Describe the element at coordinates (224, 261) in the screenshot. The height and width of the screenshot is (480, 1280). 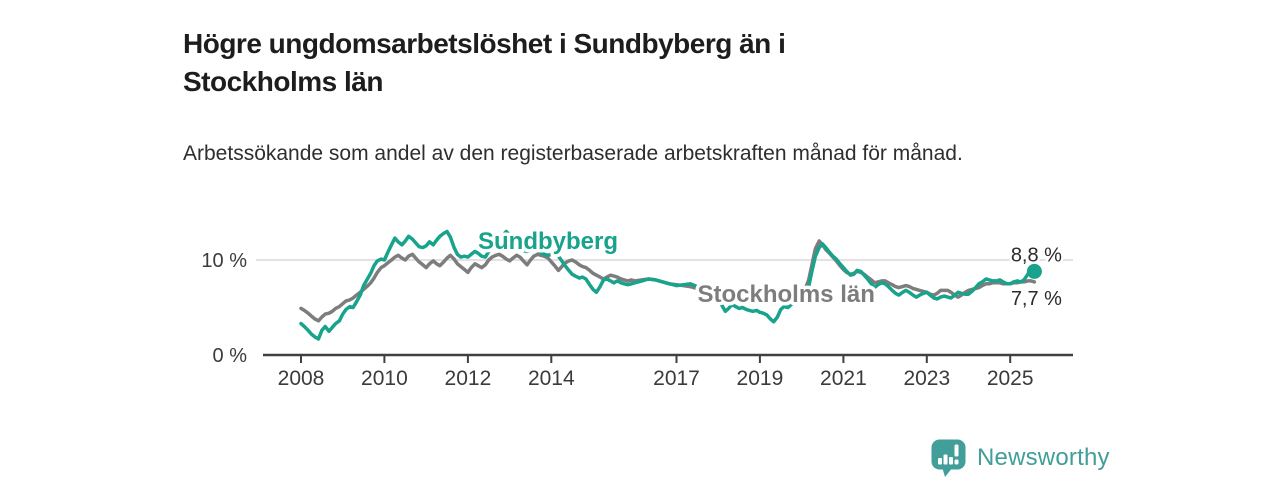
I see `y-tick-label: 10 %` at that location.